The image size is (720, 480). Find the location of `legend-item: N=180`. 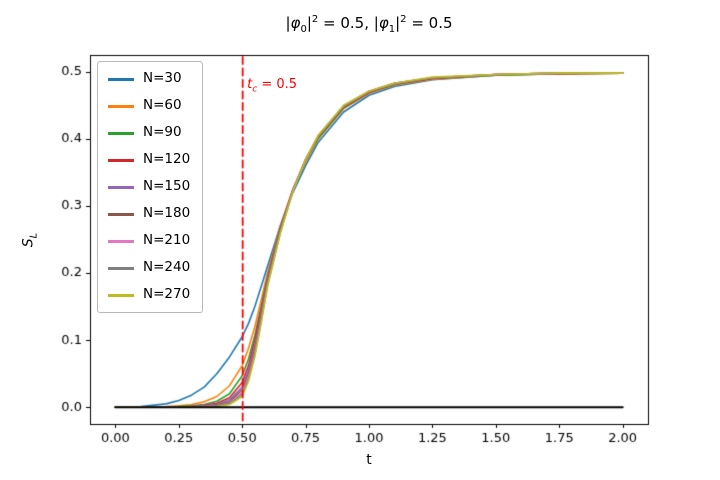

legend-item: N=180 is located at coordinates (149, 214).